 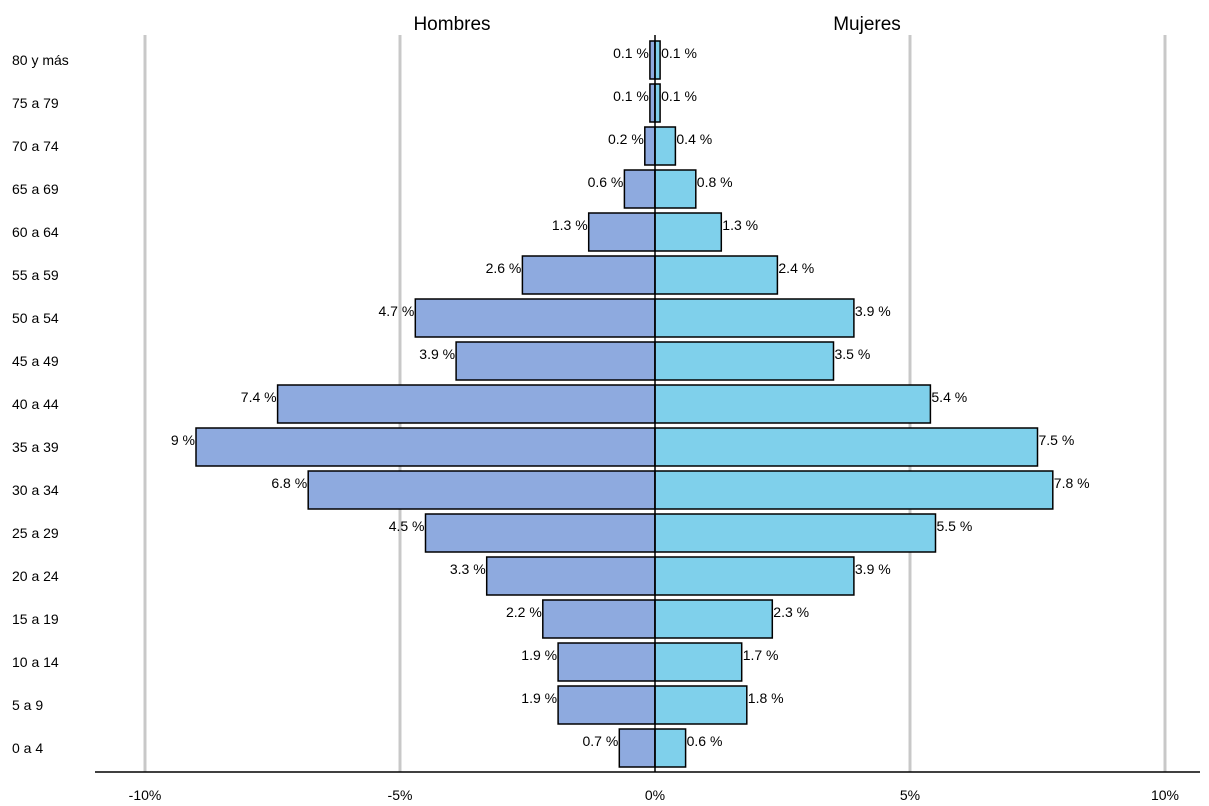 I want to click on data-label-hombres: 2.2 %, so click(x=524, y=612).